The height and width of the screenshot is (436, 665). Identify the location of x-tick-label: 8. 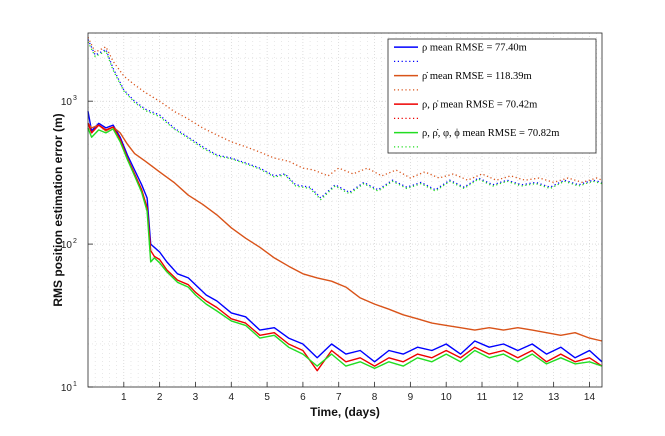
(375, 397).